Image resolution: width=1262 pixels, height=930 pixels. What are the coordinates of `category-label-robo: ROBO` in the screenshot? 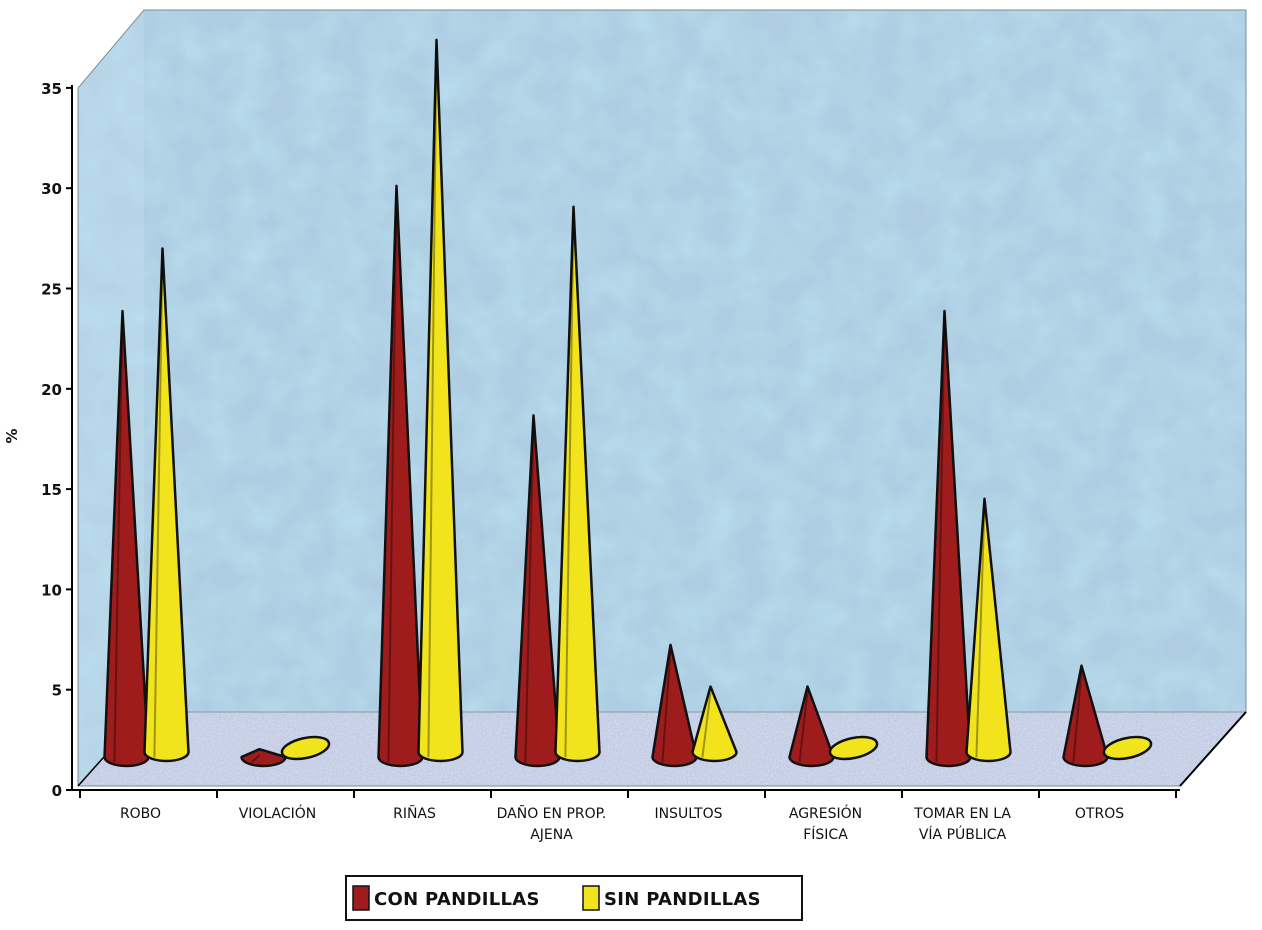 It's located at (140, 814).